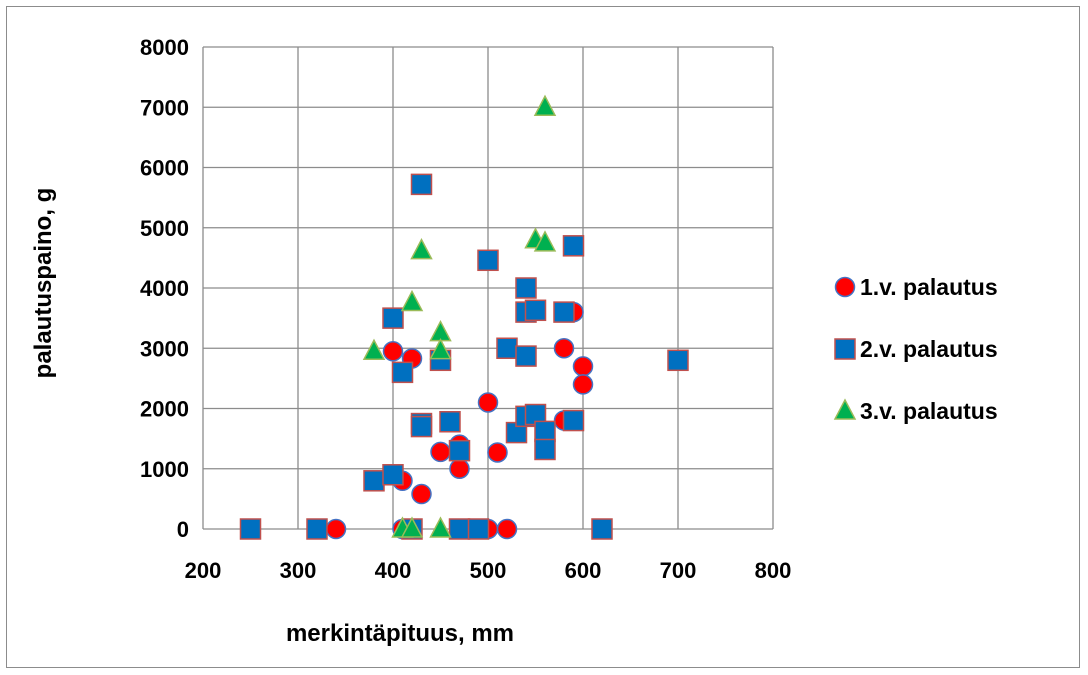 Image resolution: width=1088 pixels, height=675 pixels. I want to click on legend-marker-triangle, so click(845, 409).